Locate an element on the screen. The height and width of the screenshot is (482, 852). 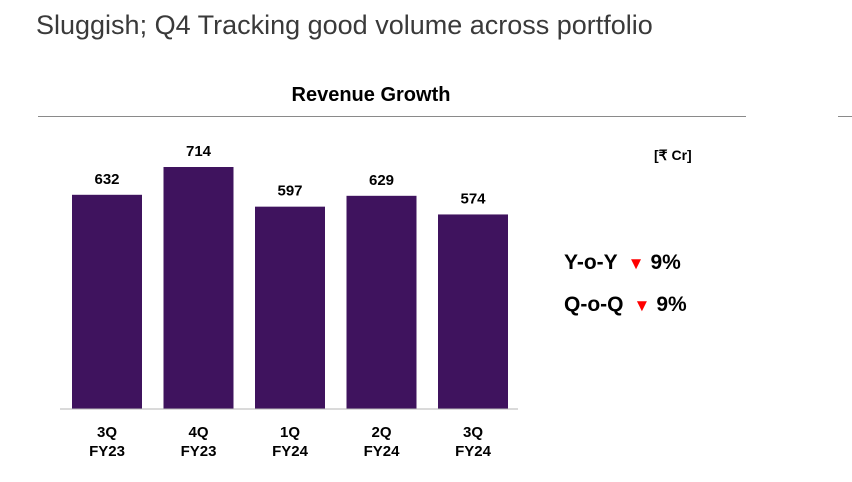
yoy-value: 9% is located at coordinates (665, 262).